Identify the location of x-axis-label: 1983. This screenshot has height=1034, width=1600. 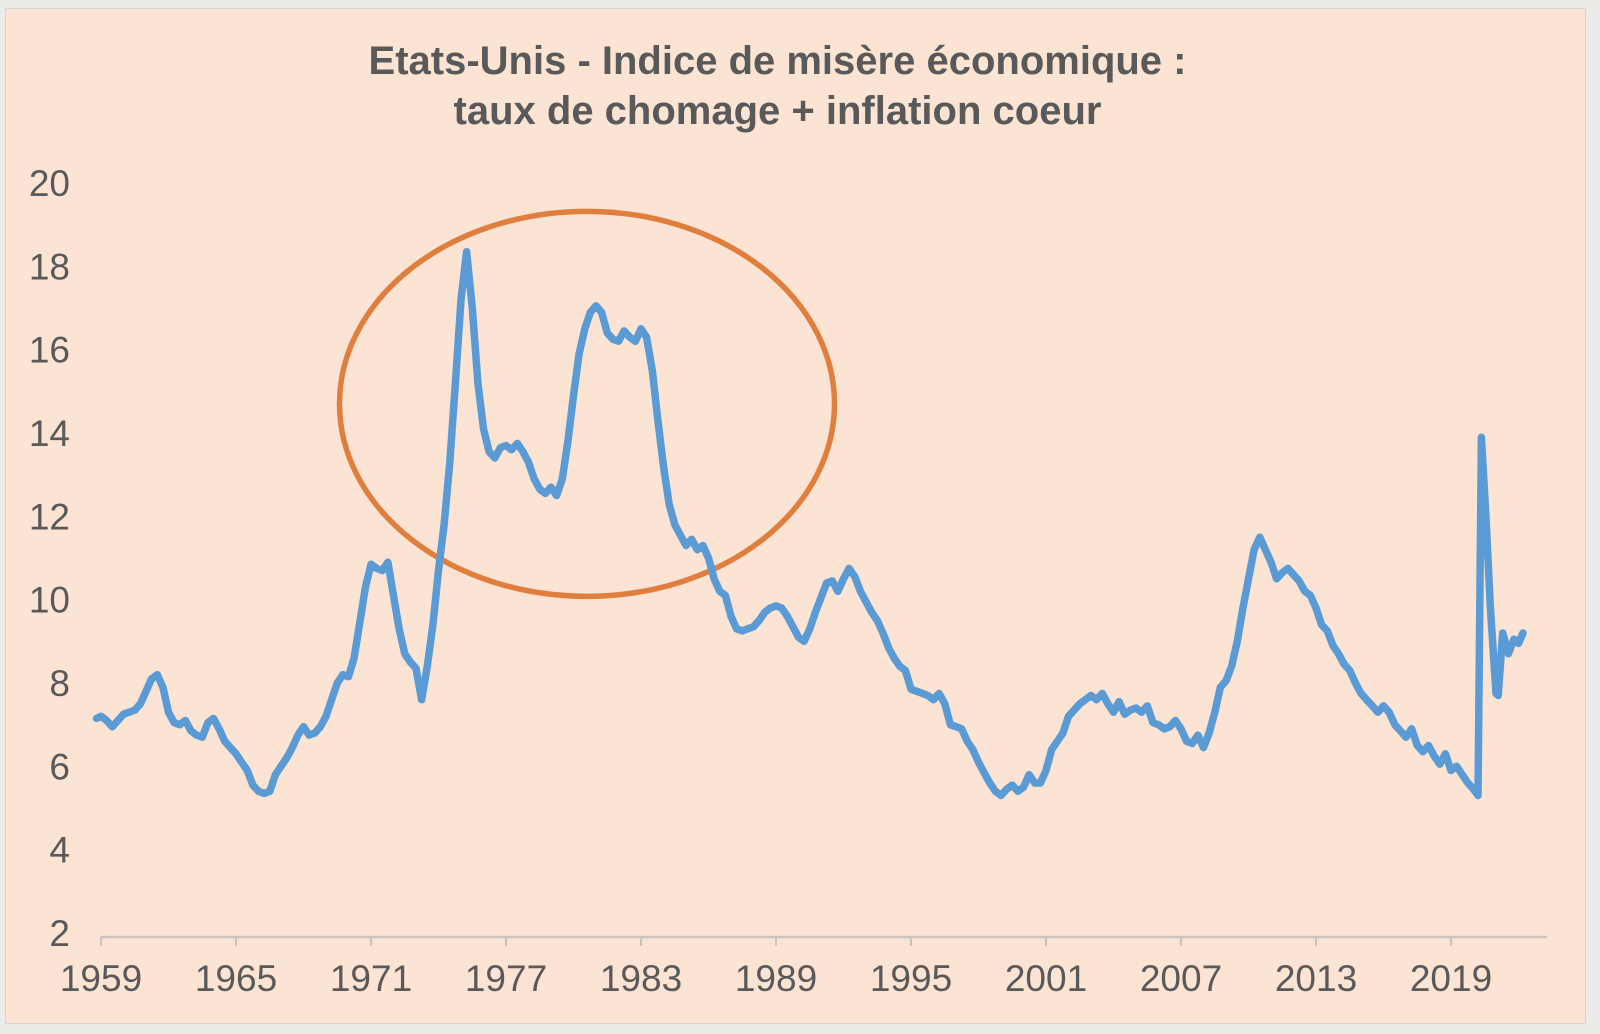
(641, 978).